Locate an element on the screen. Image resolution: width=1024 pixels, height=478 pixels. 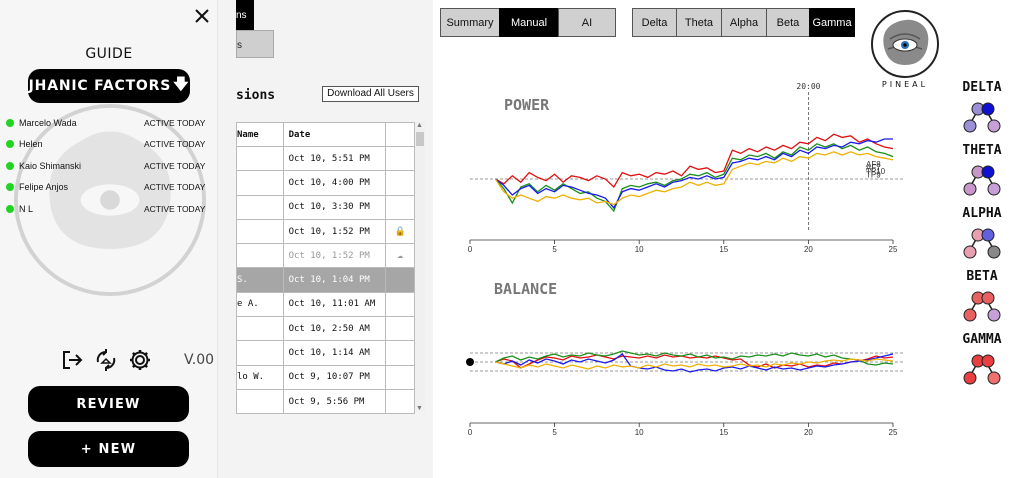
column-header-name: Name is located at coordinates (260, 134).